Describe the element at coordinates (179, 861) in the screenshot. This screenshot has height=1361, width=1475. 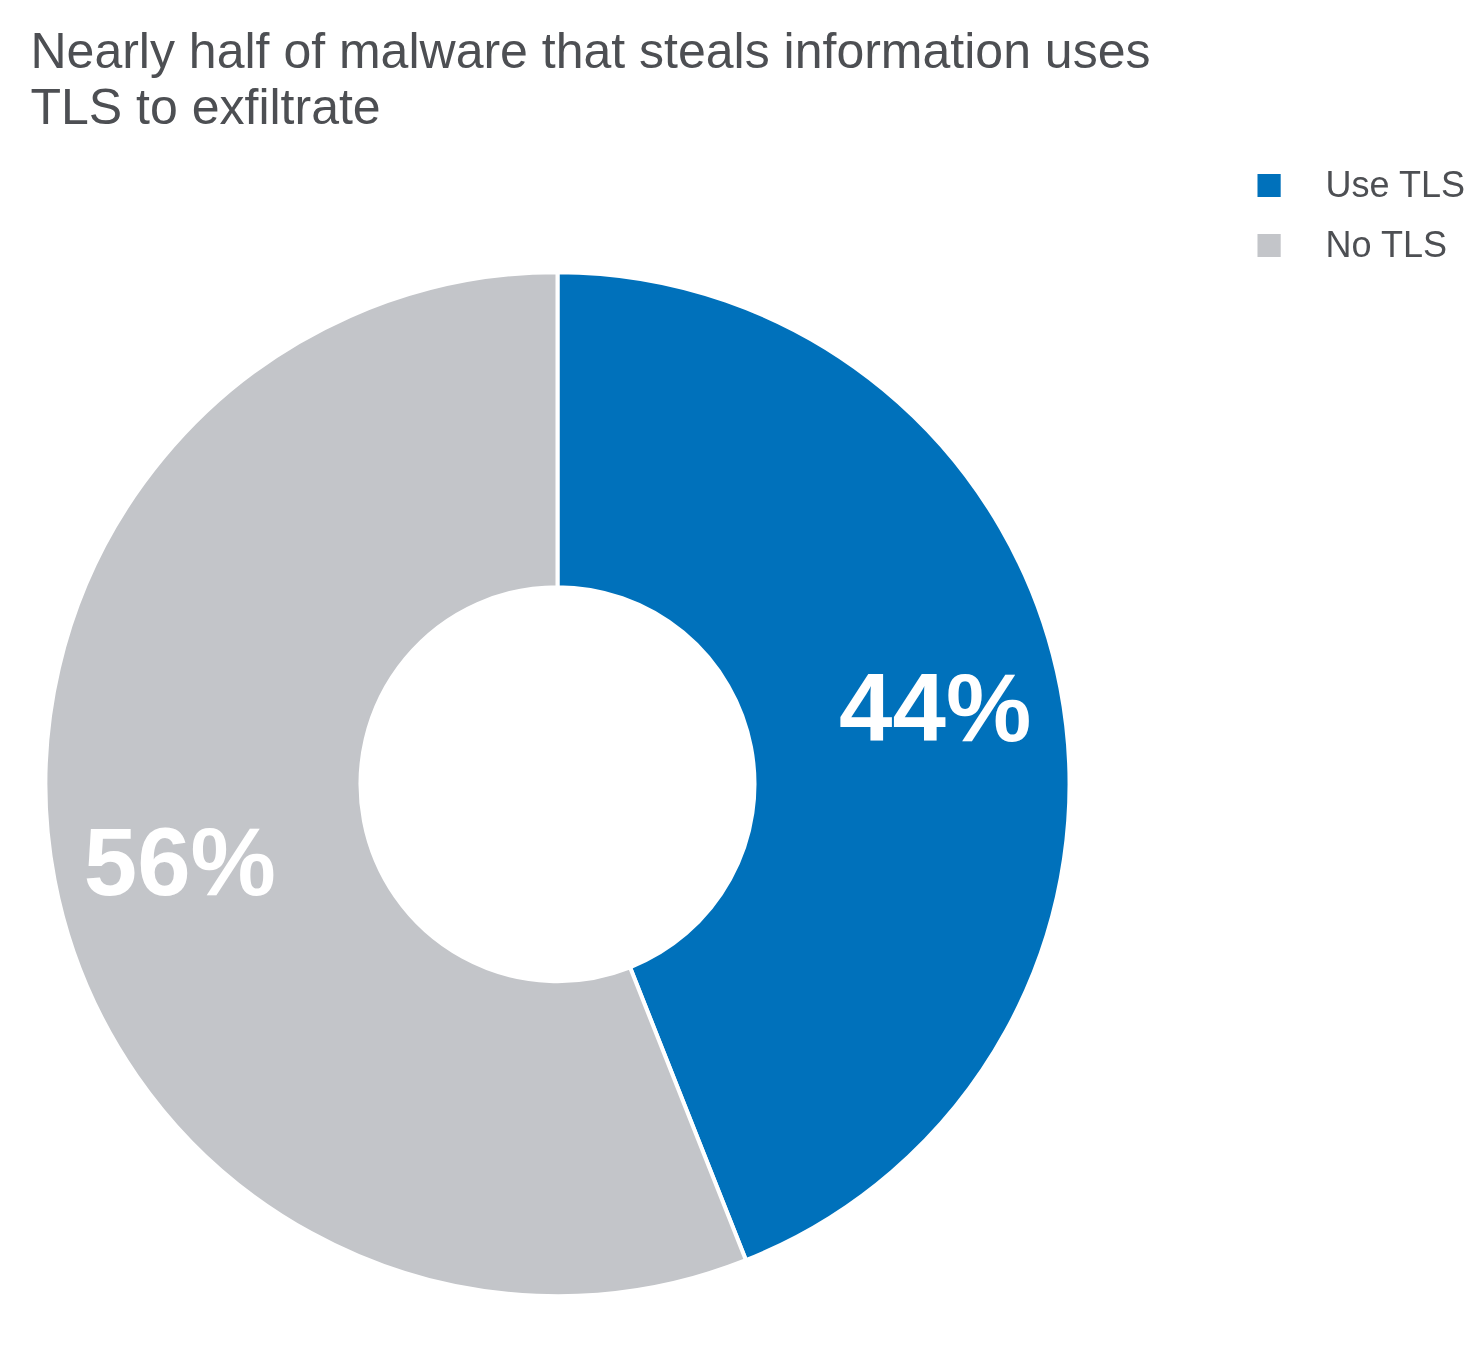
I see `data-label: 56%` at that location.